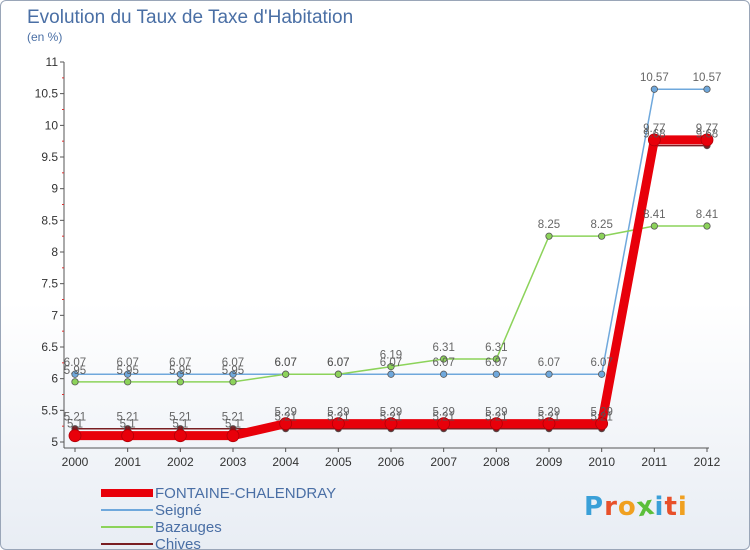  I want to click on y-tick-label: 6, so click(54, 379).